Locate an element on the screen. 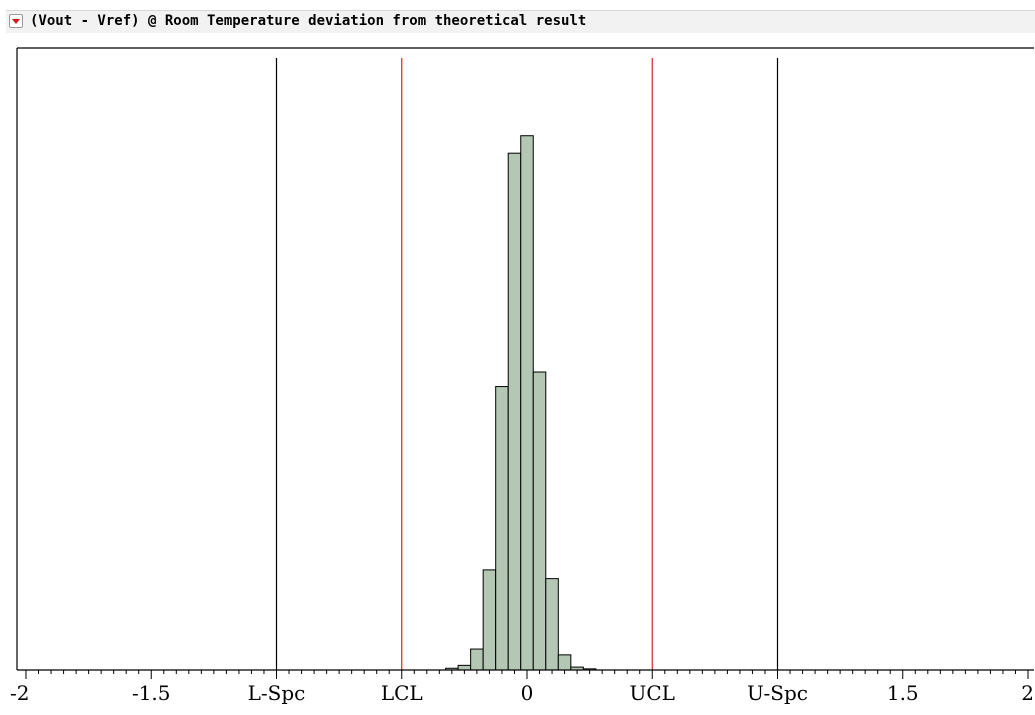 The width and height of the screenshot is (1035, 715). histogram-bars is located at coordinates (521, 403).